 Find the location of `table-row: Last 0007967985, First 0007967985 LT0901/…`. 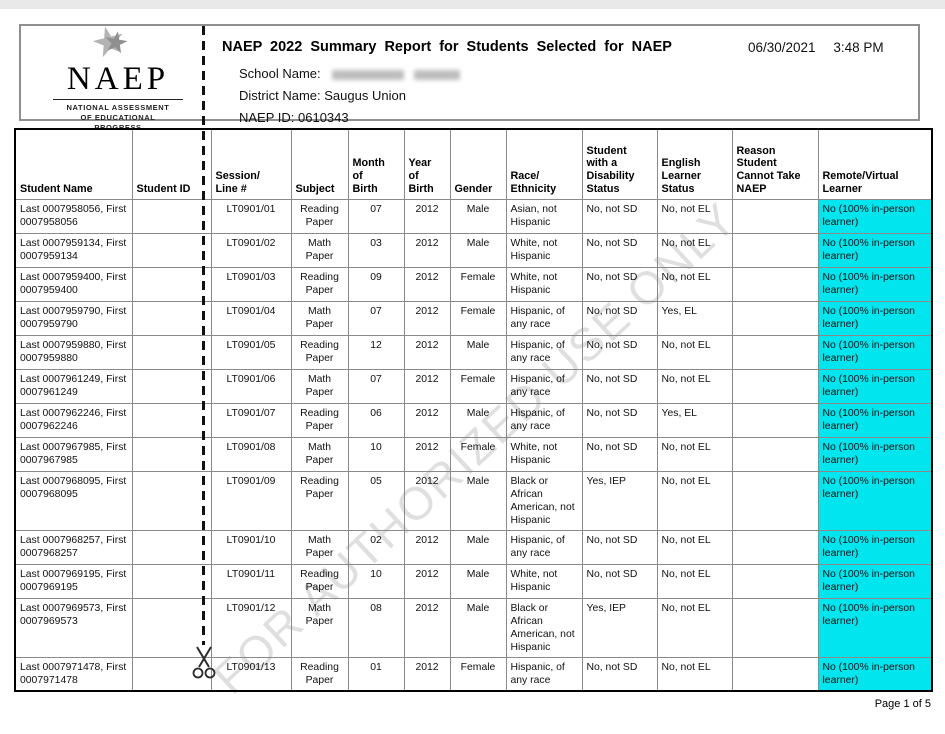

table-row: Last 0007967985, First 0007967985 LT0901/… is located at coordinates (473, 454).